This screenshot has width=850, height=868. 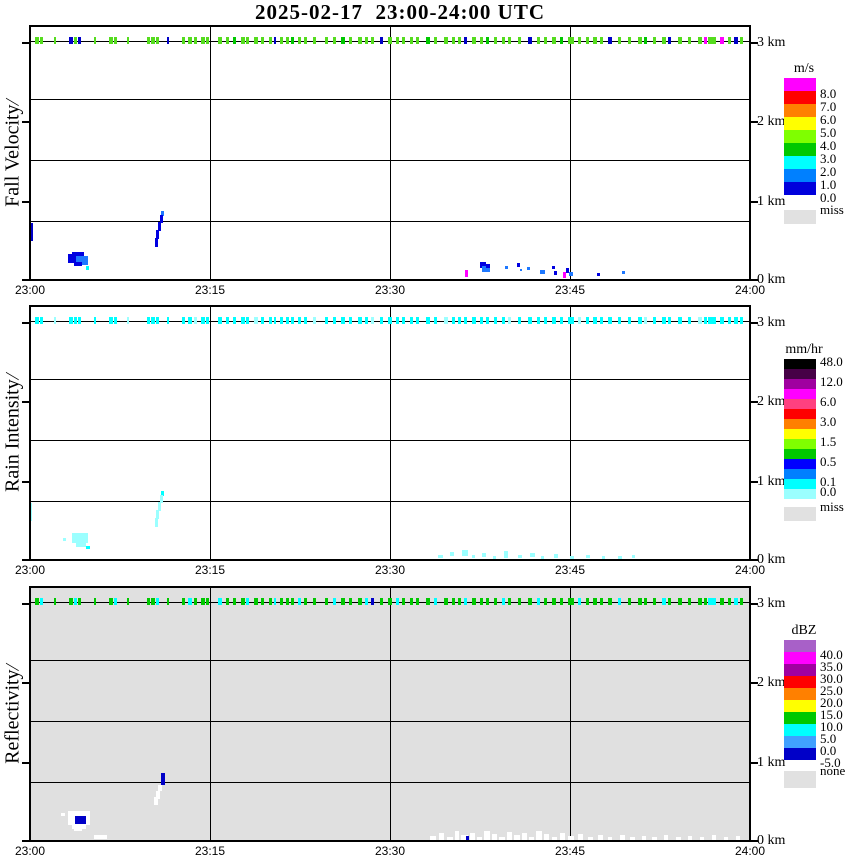 I want to click on km-tick-label: 0 km, so click(x=771, y=559).